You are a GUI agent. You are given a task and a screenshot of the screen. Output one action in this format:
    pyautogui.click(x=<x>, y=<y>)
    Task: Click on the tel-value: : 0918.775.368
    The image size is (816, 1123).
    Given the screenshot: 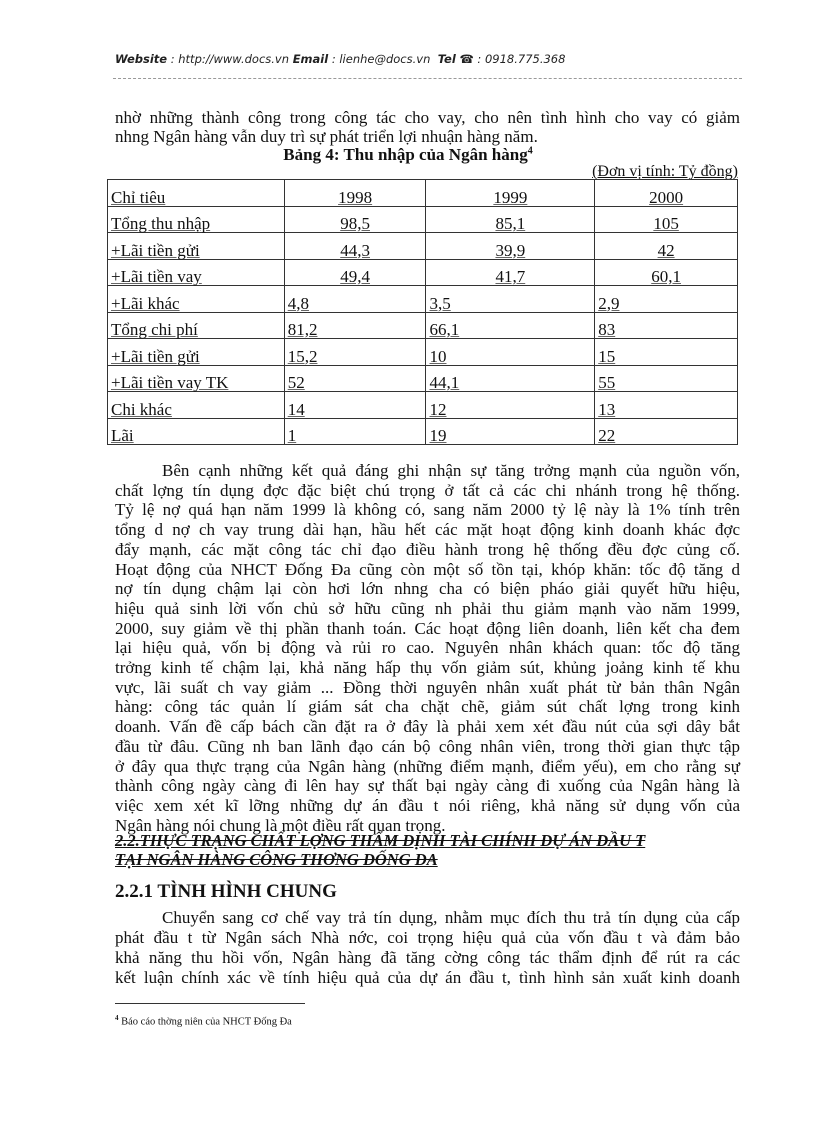 What is the action you would take?
    pyautogui.click(x=519, y=59)
    